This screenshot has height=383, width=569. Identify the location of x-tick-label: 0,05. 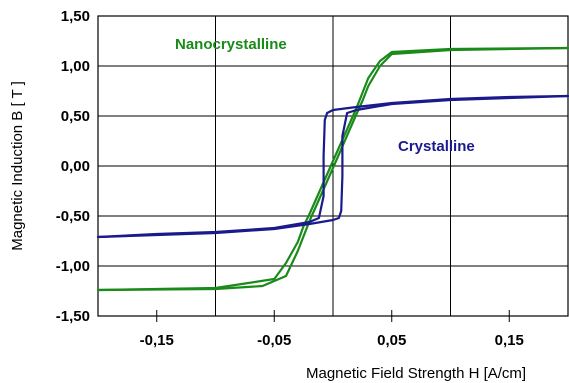
(391, 340).